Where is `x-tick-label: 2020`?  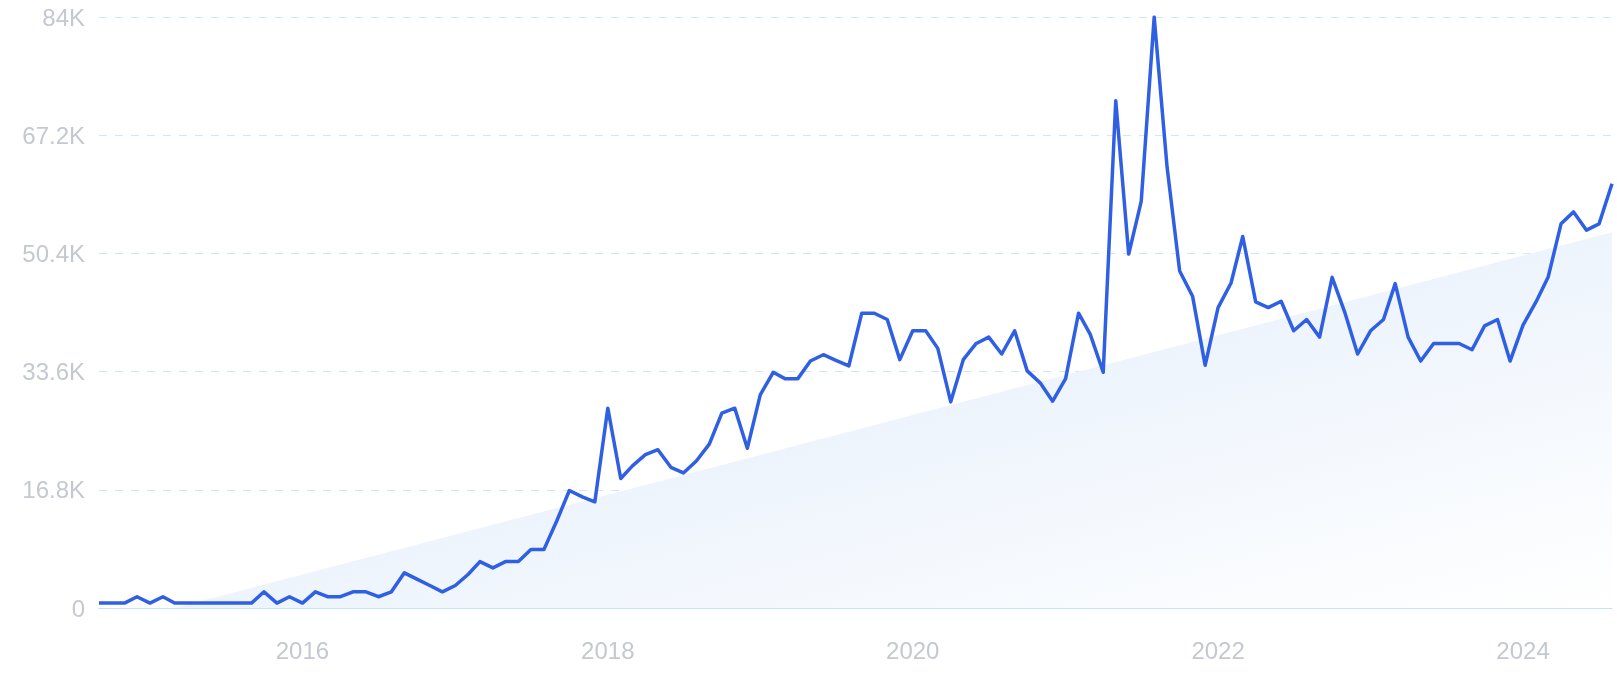 x-tick-label: 2020 is located at coordinates (913, 650).